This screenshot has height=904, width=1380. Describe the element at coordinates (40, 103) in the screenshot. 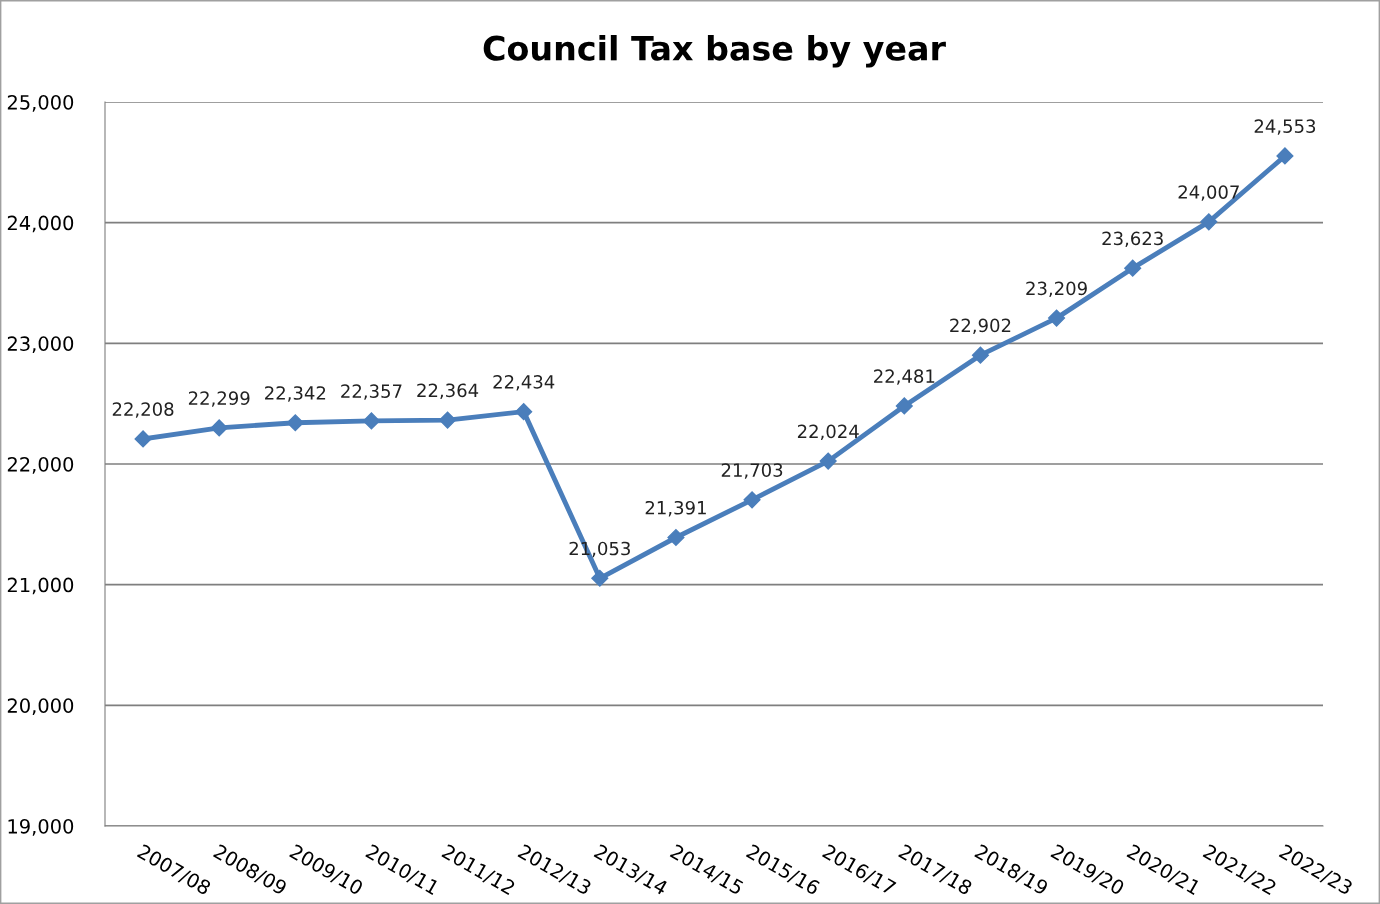

I see `y-tick-label: 25,000` at that location.